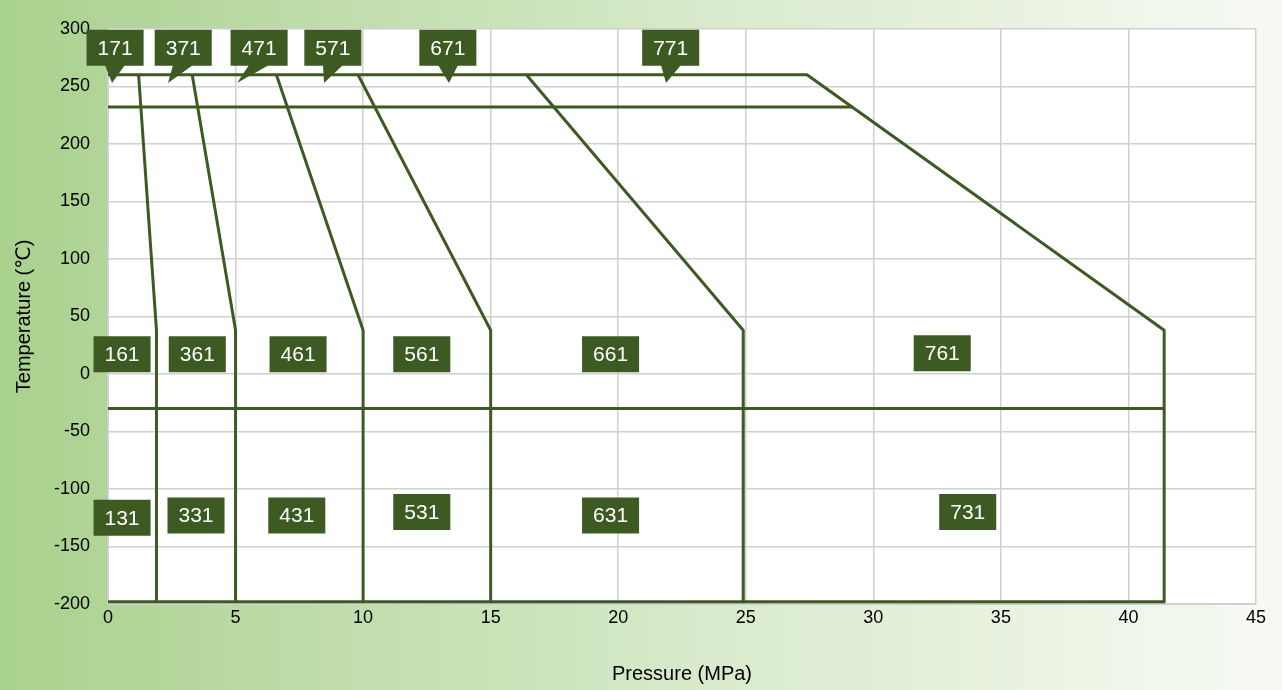 This screenshot has height=690, width=1282. What do you see at coordinates (115, 47) in the screenshot?
I see `annotation: 171` at bounding box center [115, 47].